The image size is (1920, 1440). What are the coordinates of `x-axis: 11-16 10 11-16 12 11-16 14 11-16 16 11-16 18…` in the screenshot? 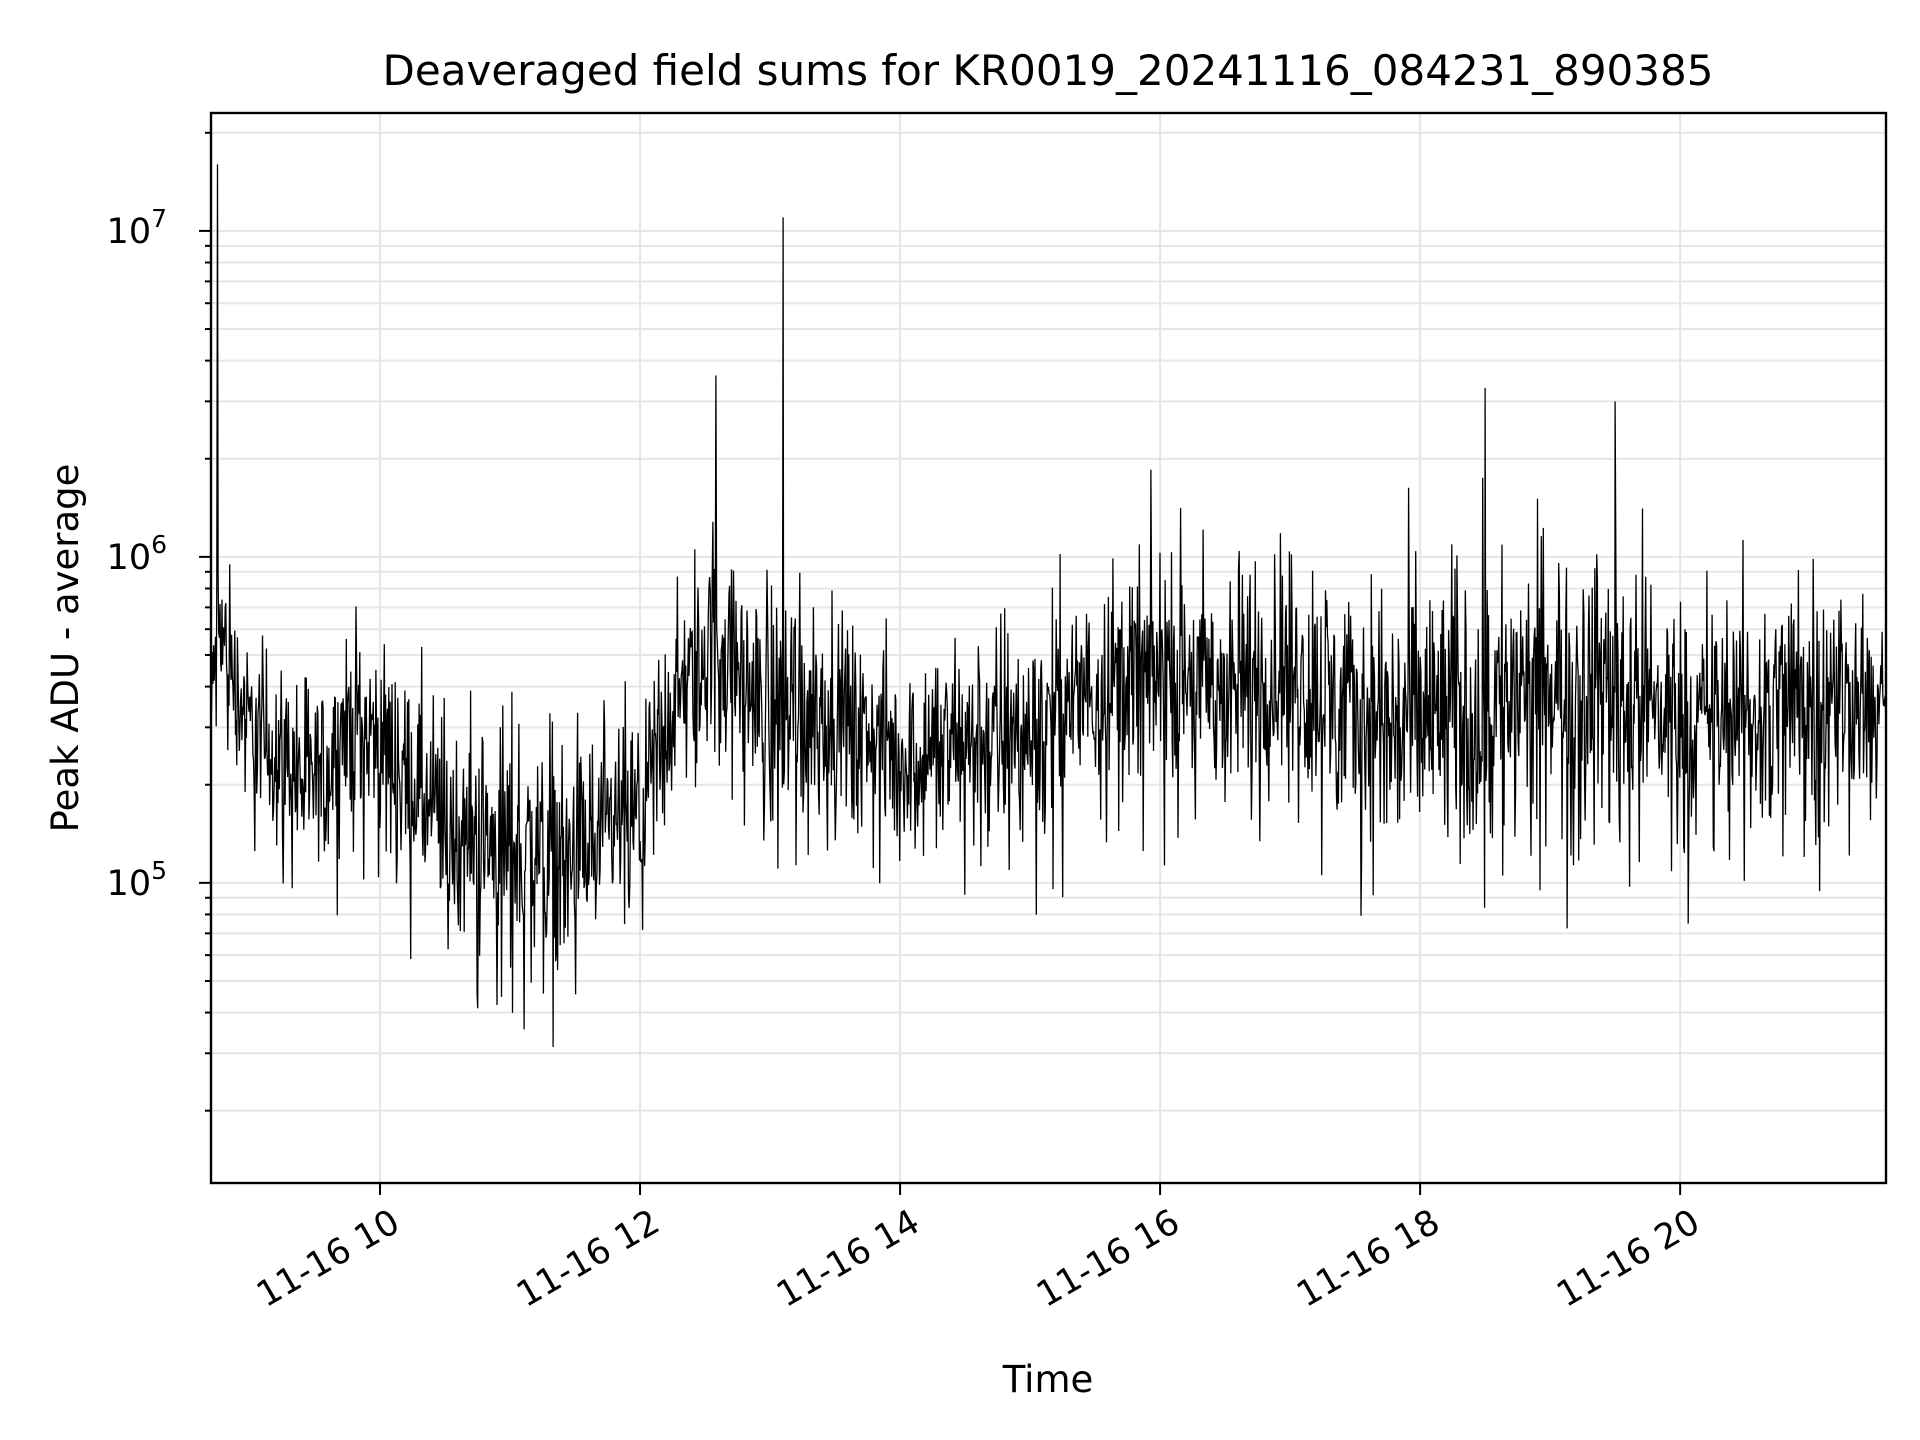 It's located at (978, 1249).